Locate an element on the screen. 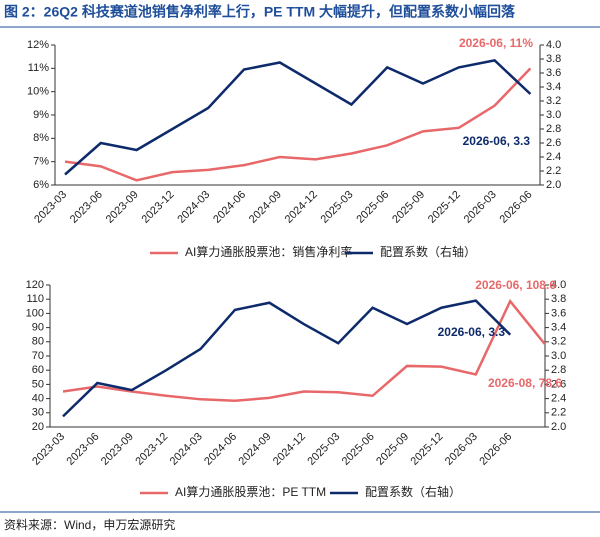 The height and width of the screenshot is (537, 600). y-tick-label: 50 is located at coordinates (38, 384).